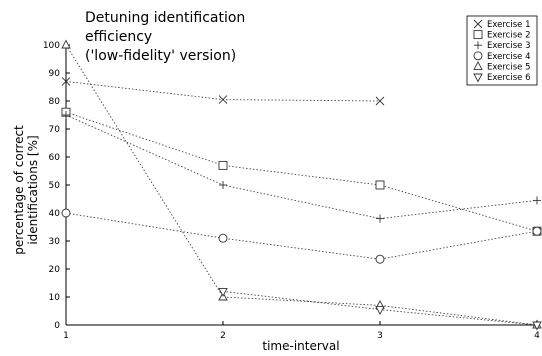 The image size is (542, 356). I want to click on legend-label: Exercise 4, so click(508, 57).